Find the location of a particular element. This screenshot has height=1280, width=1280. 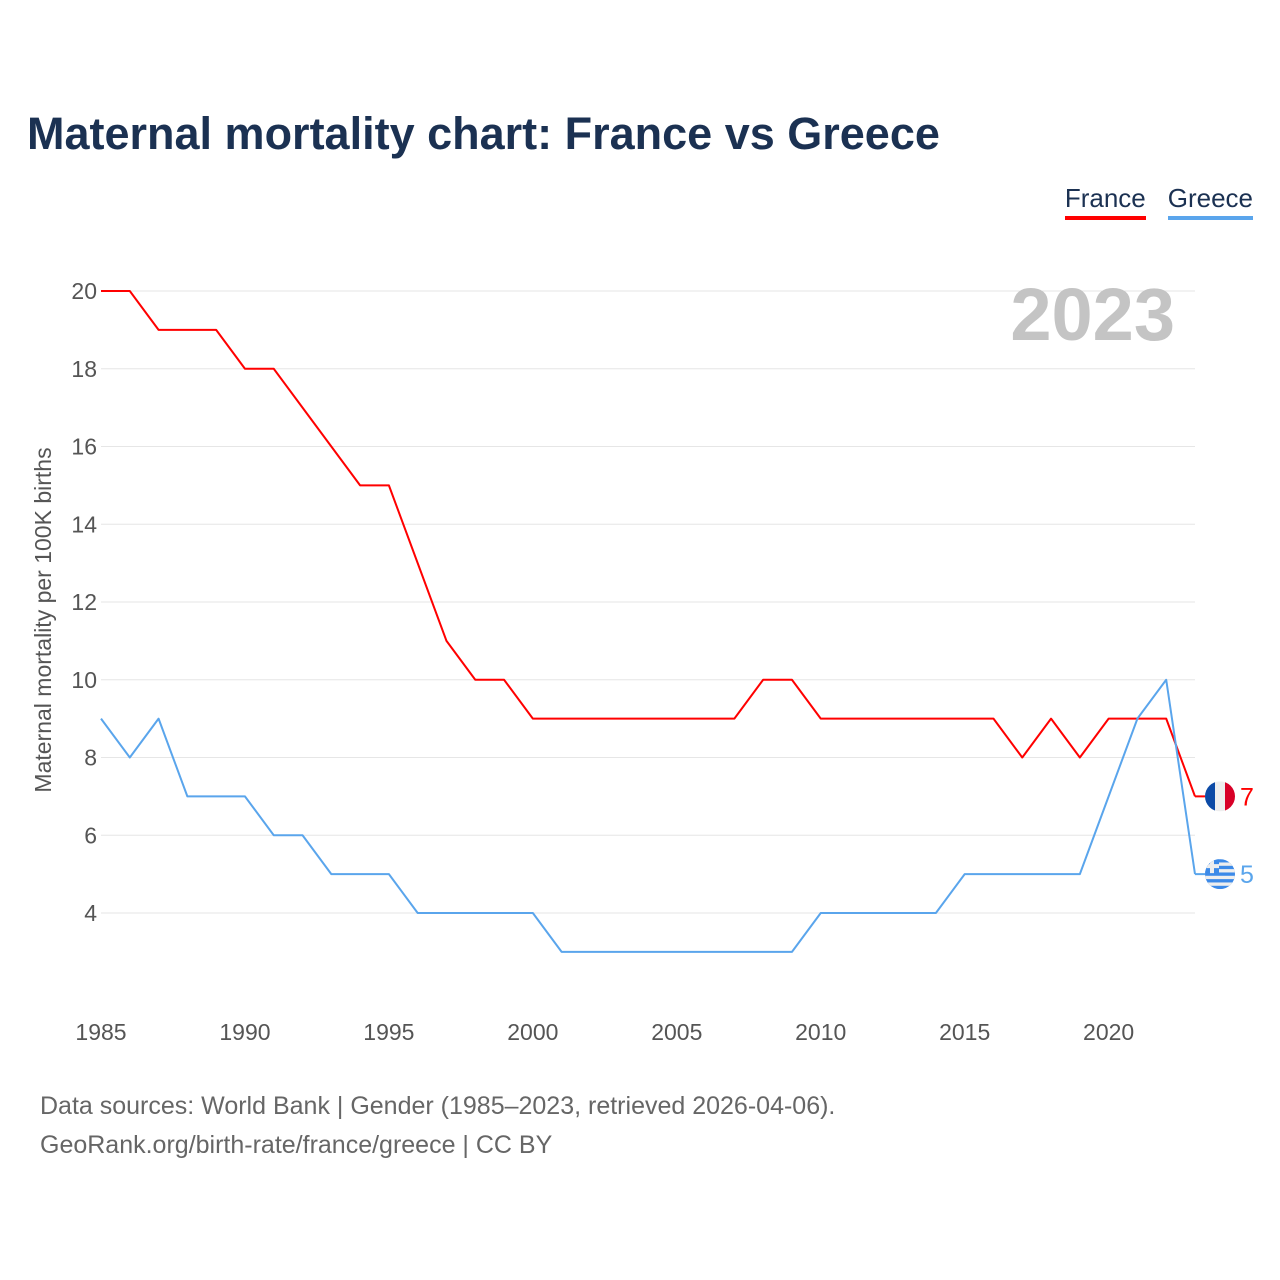

france-flag-icon is located at coordinates (1220, 796).